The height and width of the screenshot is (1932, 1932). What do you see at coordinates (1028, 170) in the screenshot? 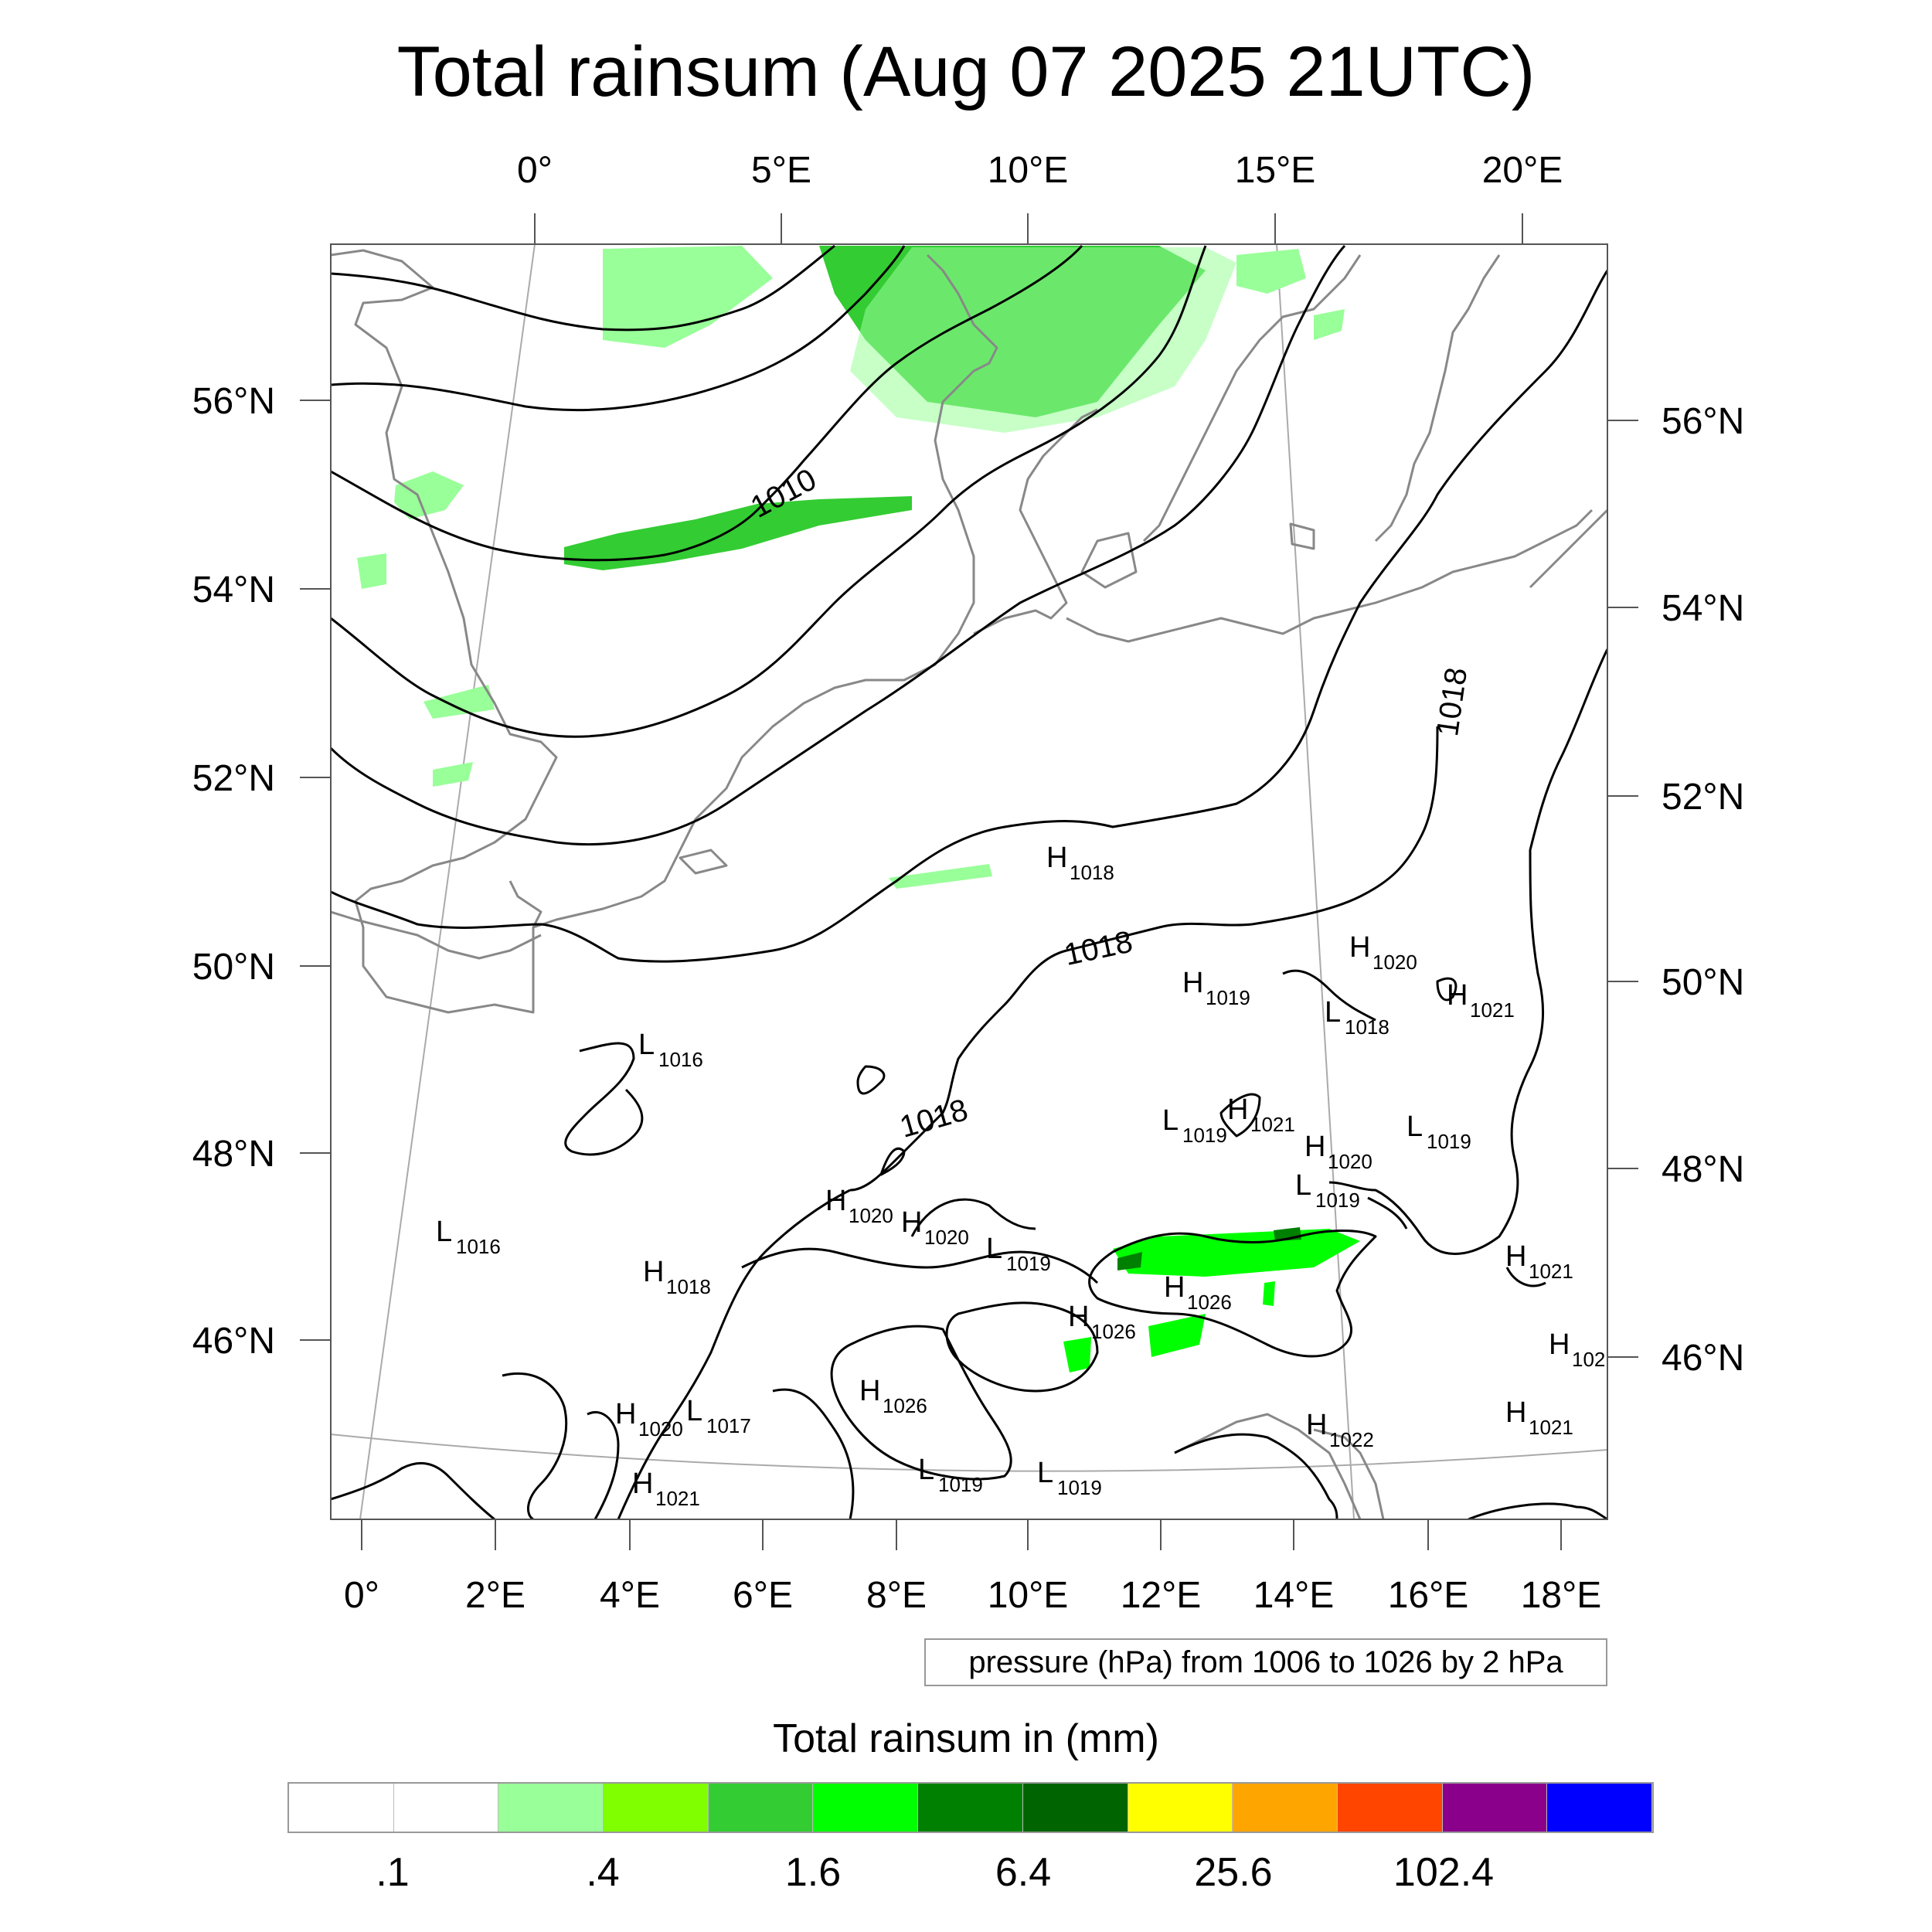
I see `tick-label: 10°E` at bounding box center [1028, 170].